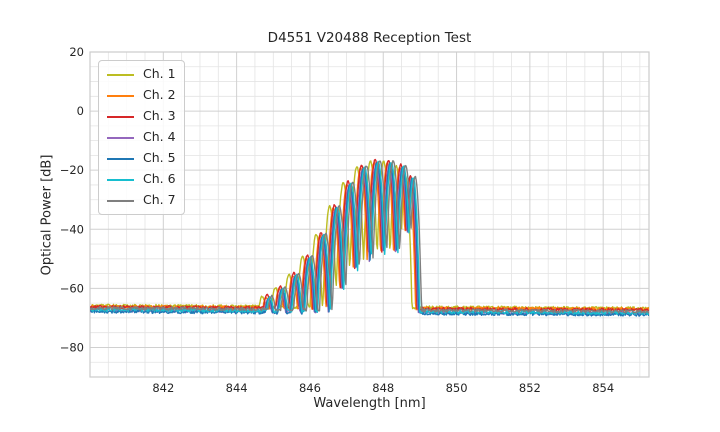 The width and height of the screenshot is (720, 432). Describe the element at coordinates (141, 158) in the screenshot. I see `legend-entry-5: Ch. 5` at that location.